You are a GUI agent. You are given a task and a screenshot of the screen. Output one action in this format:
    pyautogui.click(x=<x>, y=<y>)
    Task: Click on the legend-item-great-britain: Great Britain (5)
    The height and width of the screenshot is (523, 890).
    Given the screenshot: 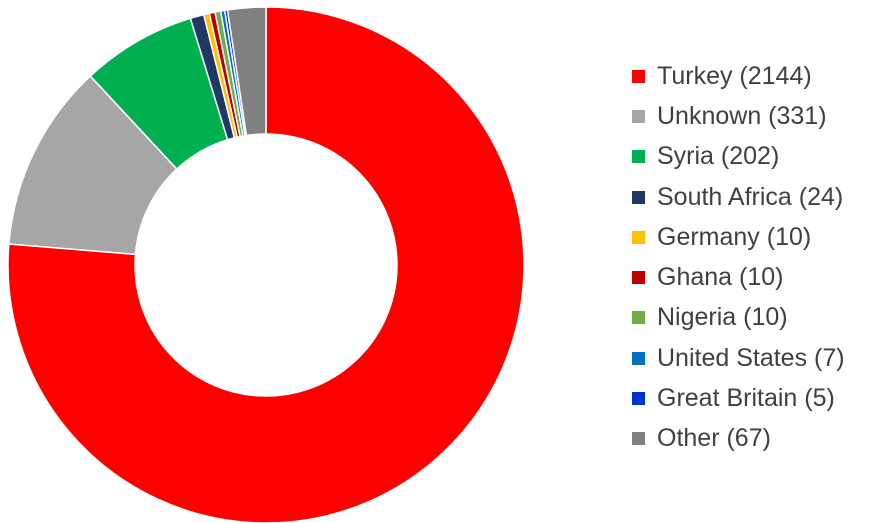 What is the action you would take?
    pyautogui.click(x=761, y=398)
    